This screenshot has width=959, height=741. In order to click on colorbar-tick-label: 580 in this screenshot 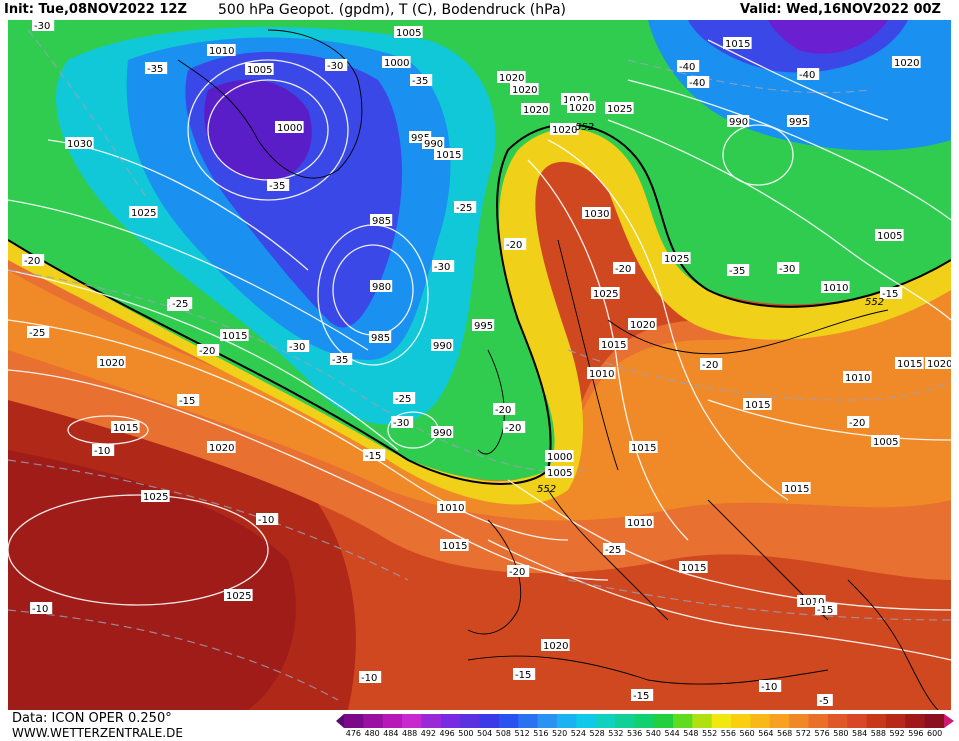, I will do `click(841, 733)`.